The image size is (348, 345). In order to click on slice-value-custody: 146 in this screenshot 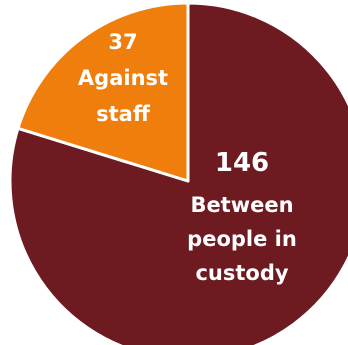, I will do `click(242, 163)`.